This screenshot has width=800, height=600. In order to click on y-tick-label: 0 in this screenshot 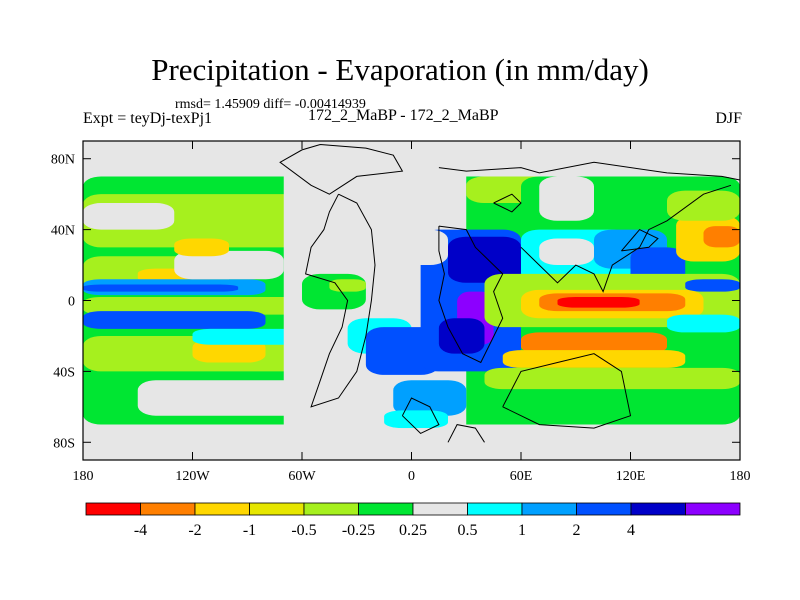, I will do `click(71, 302)`.